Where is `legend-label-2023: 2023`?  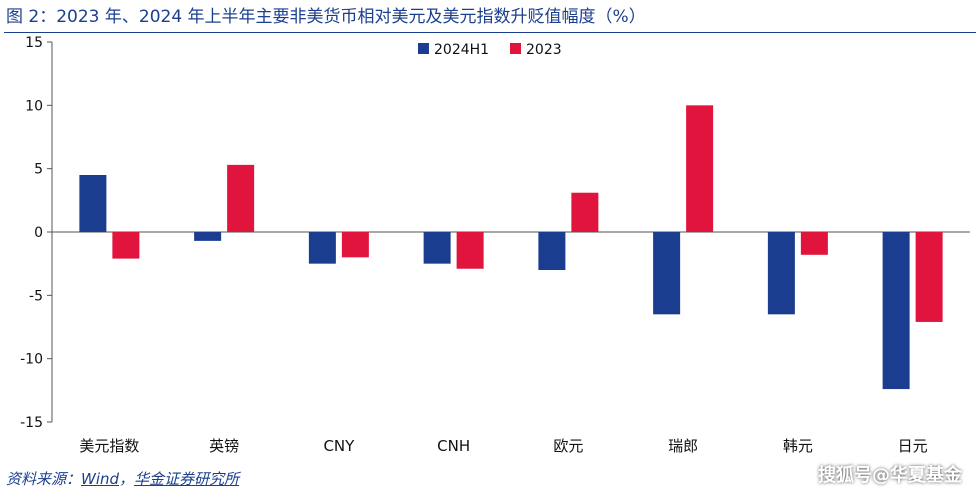
legend-label-2023: 2023 is located at coordinates (544, 50).